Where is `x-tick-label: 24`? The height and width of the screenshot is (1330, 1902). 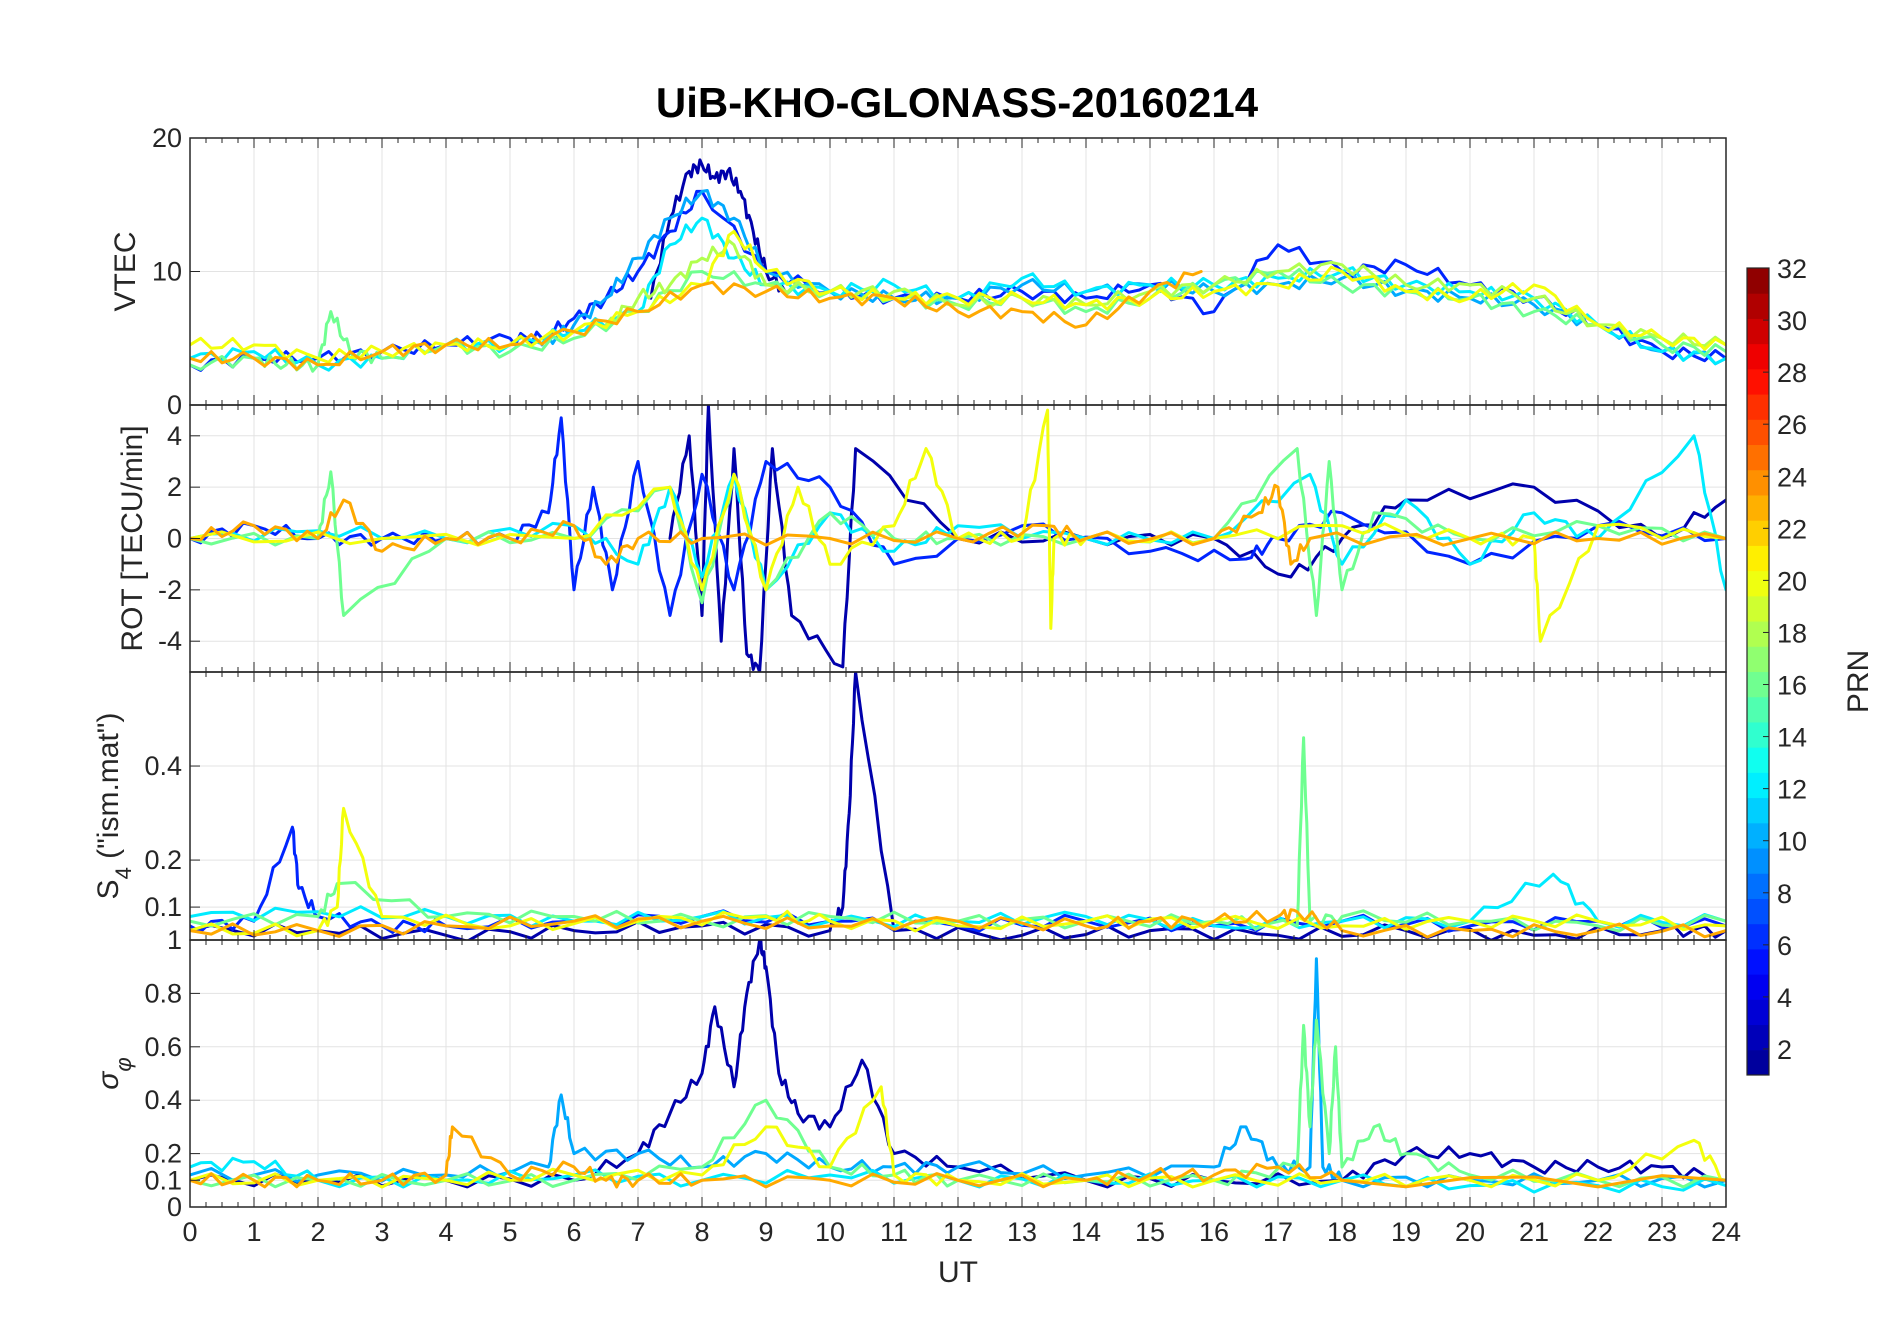
x-tick-label: 24 is located at coordinates (1726, 1232).